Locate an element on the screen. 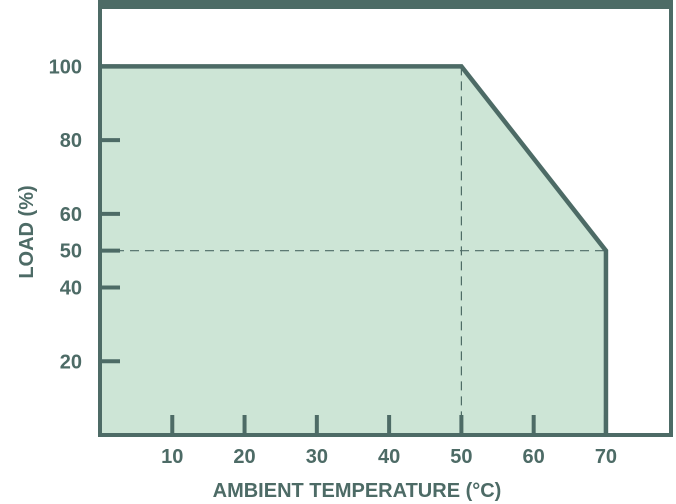 Image resolution: width=676 pixels, height=504 pixels. y-tick-label-40: 40 is located at coordinates (71, 289).